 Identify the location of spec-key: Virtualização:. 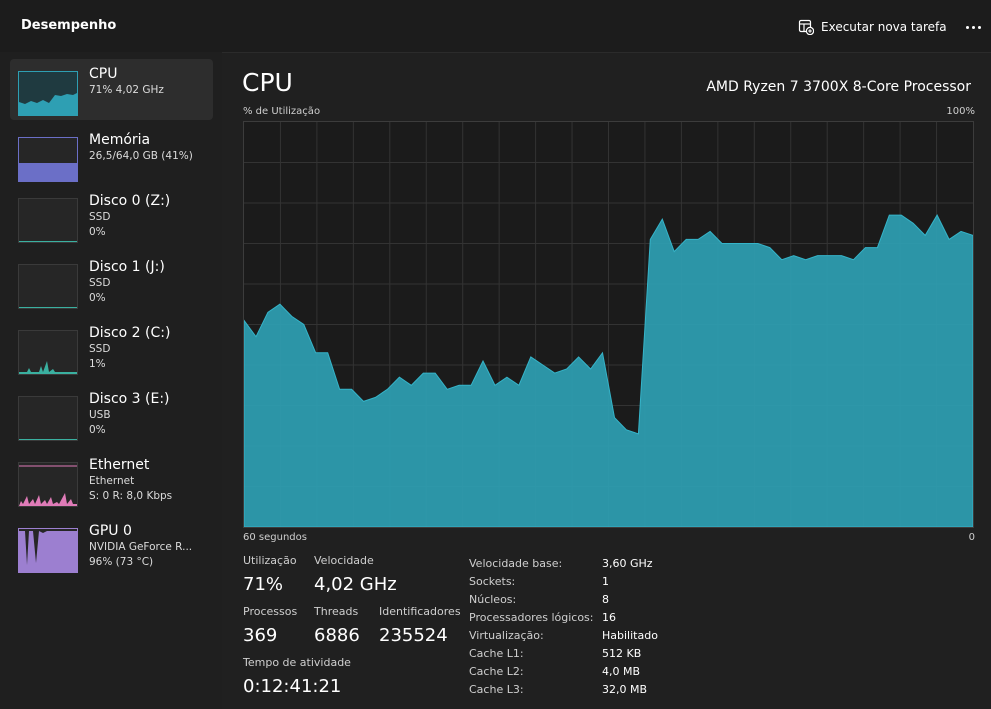
(506, 635).